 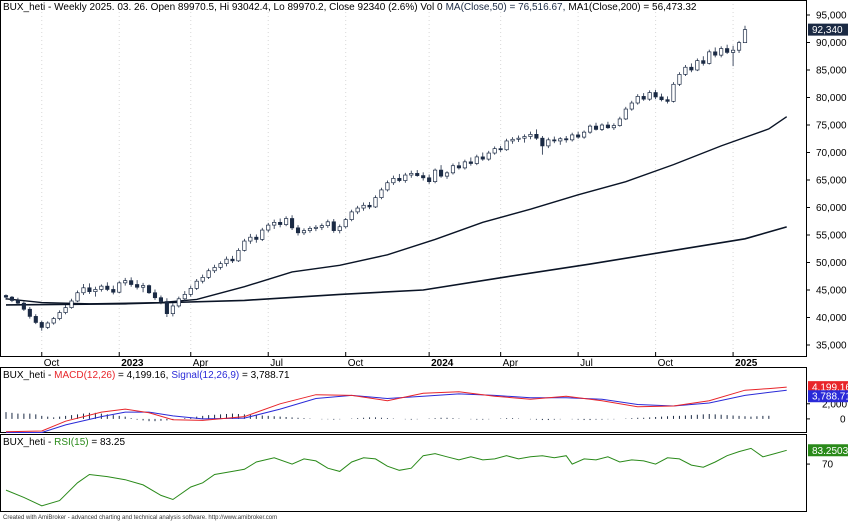 What do you see at coordinates (71, 442) in the screenshot?
I see `rsi-legend: RSI(15)` at bounding box center [71, 442].